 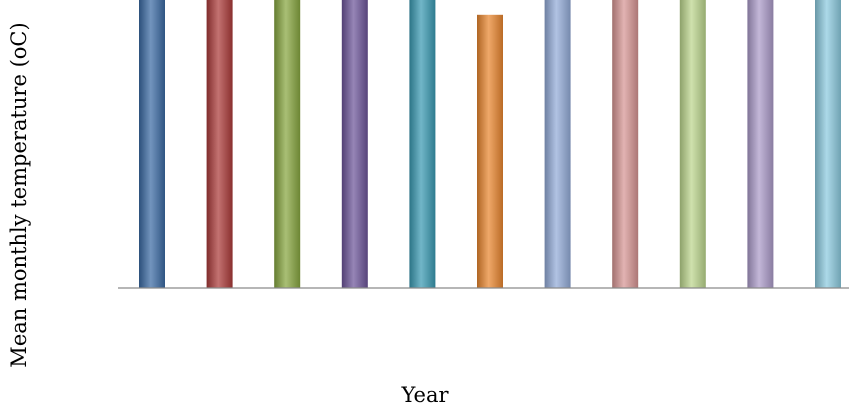 I want to click on y-axis-title: Mean monthly temperature (oC), so click(x=19, y=194).